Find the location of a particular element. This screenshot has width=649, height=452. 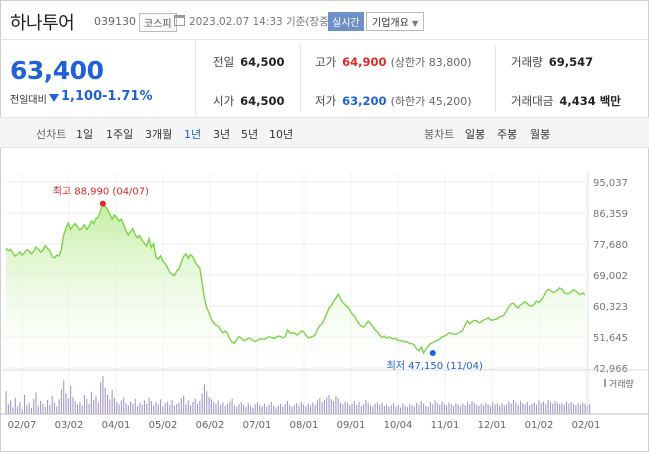

y-tick-label: 95,037 is located at coordinates (610, 183).